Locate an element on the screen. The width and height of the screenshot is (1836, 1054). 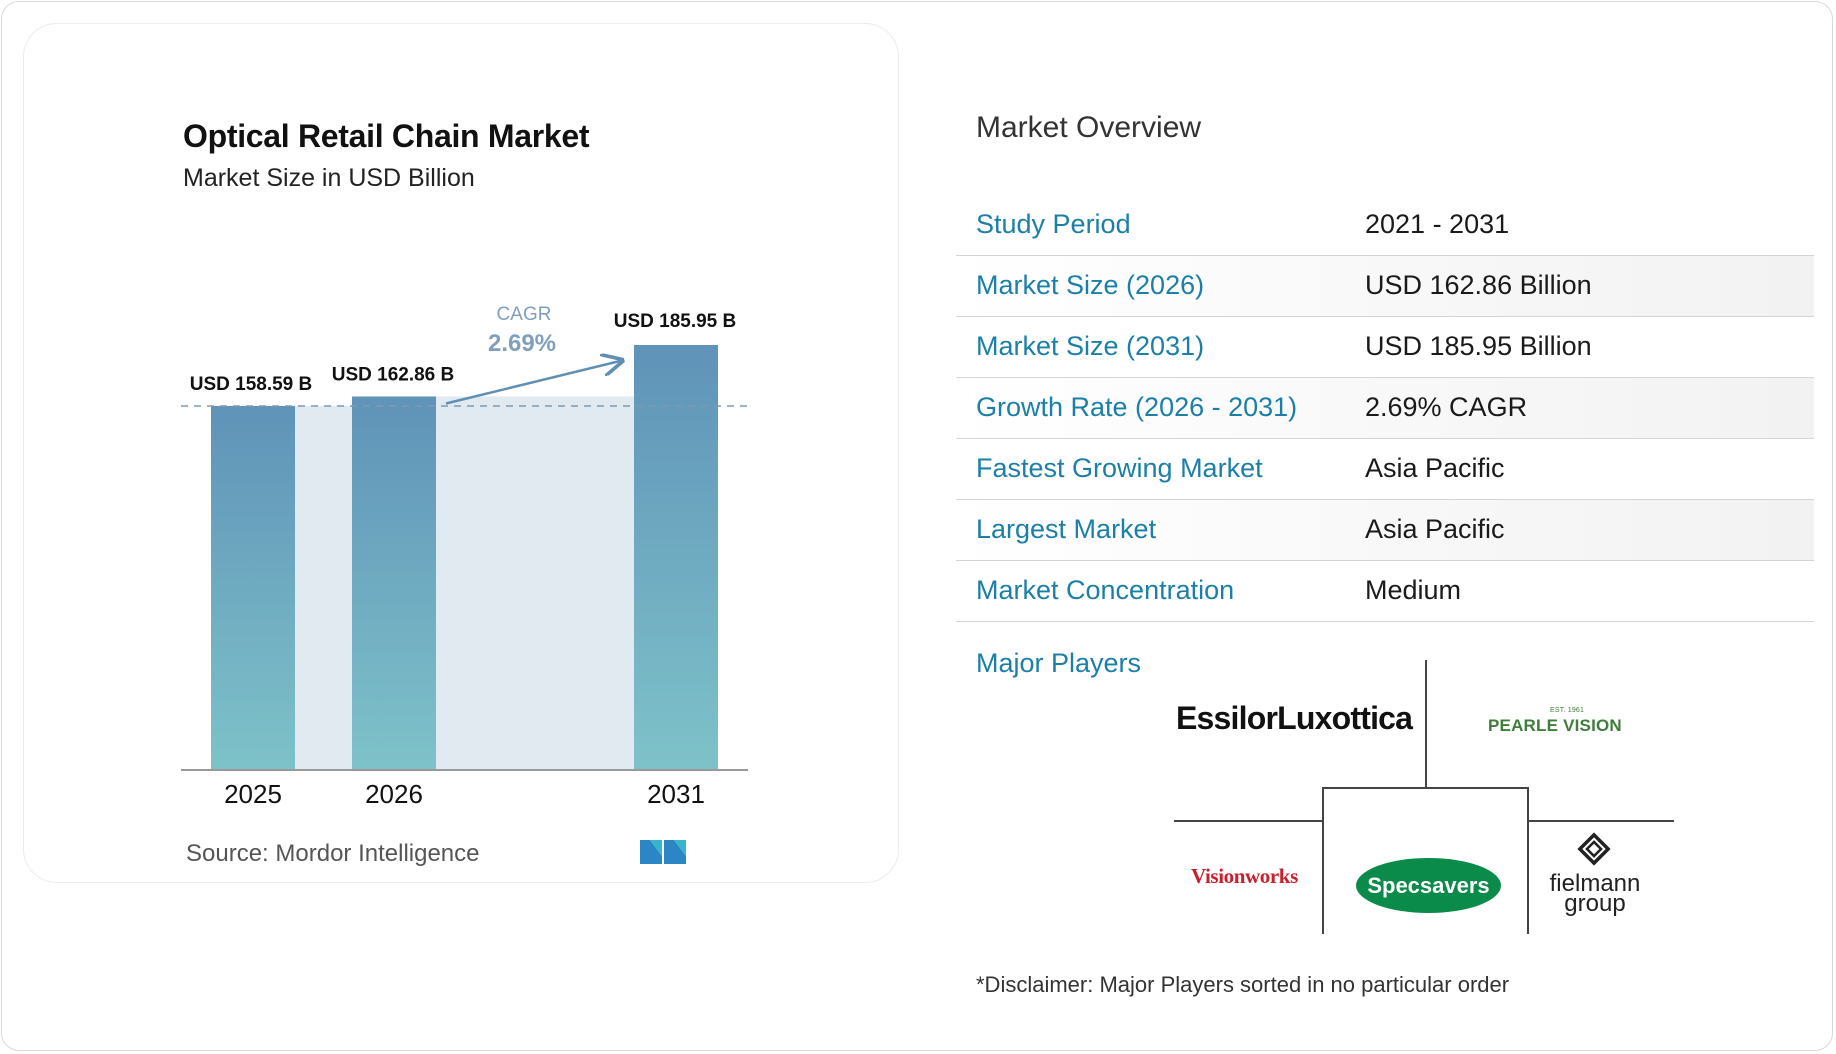
bar-2025 is located at coordinates (253, 587).